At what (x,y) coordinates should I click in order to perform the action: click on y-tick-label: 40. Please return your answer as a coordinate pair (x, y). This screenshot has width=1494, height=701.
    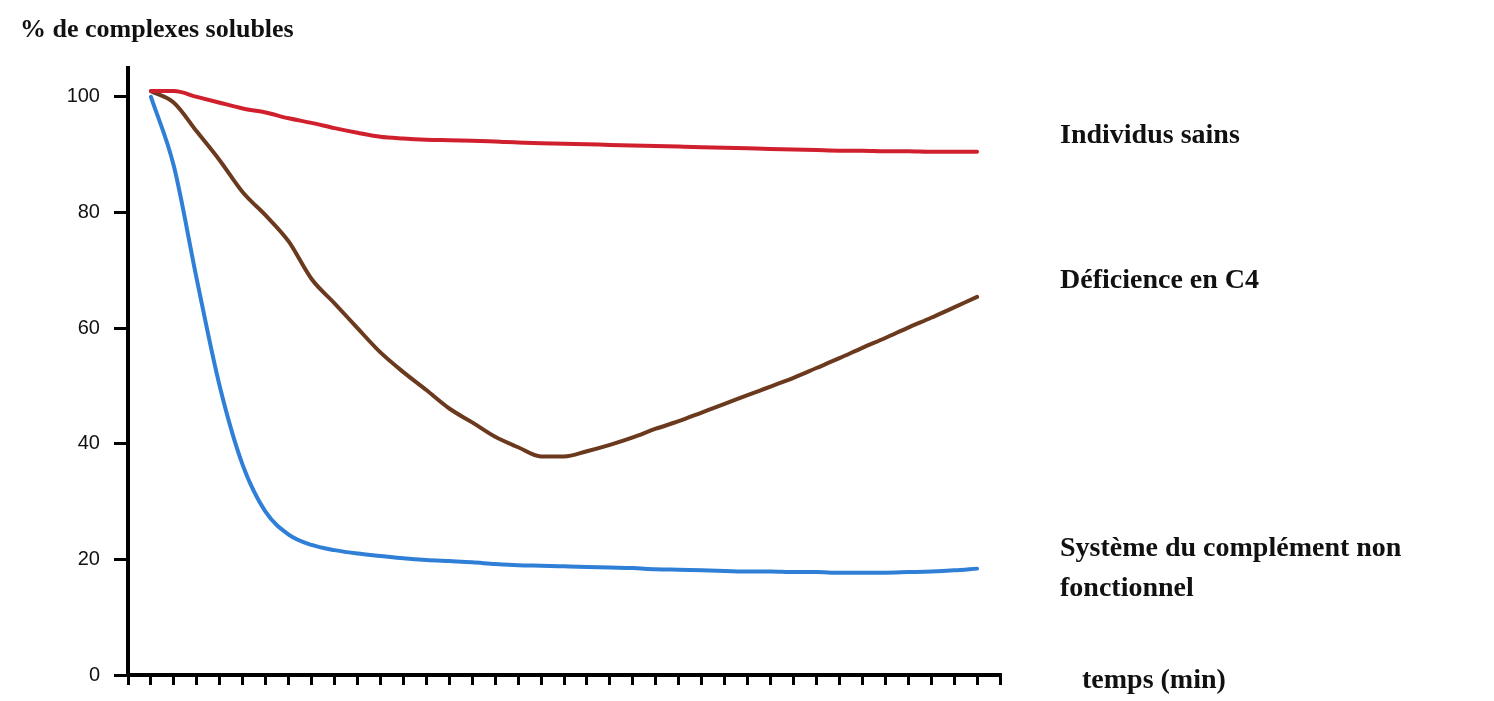
    Looking at the image, I should click on (88, 442).